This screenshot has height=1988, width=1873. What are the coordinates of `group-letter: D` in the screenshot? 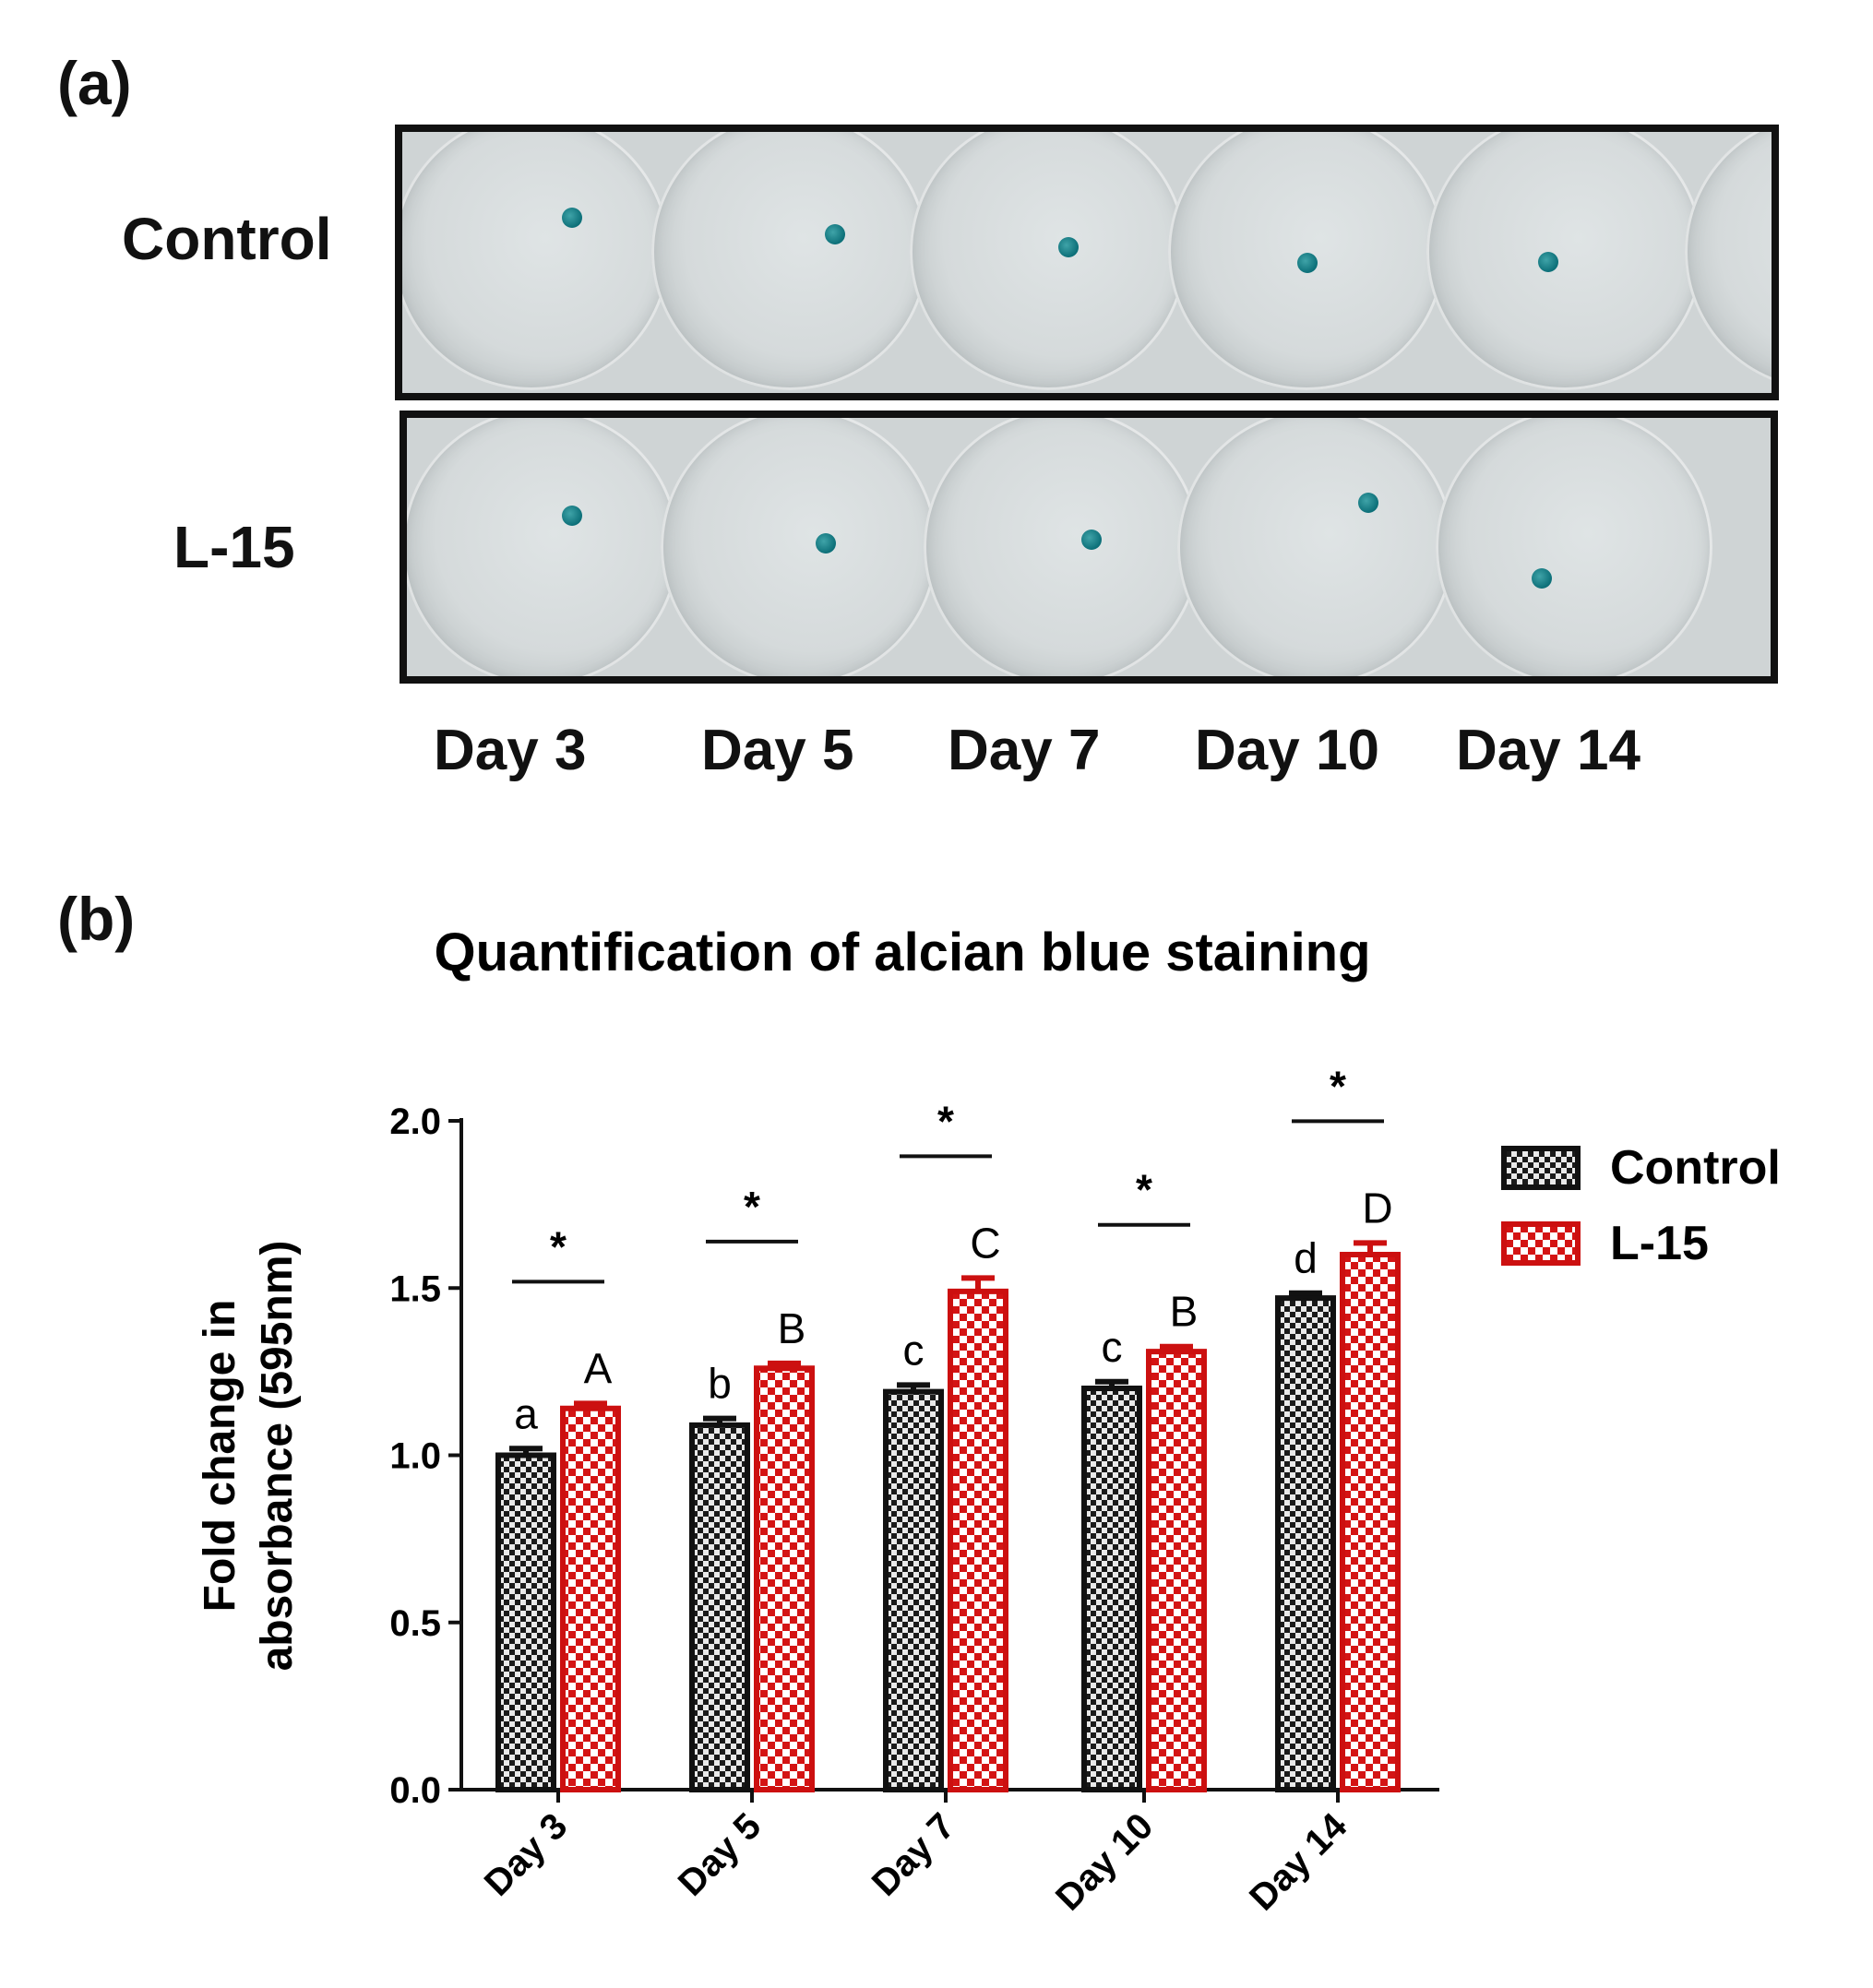 It's located at (1377, 1208).